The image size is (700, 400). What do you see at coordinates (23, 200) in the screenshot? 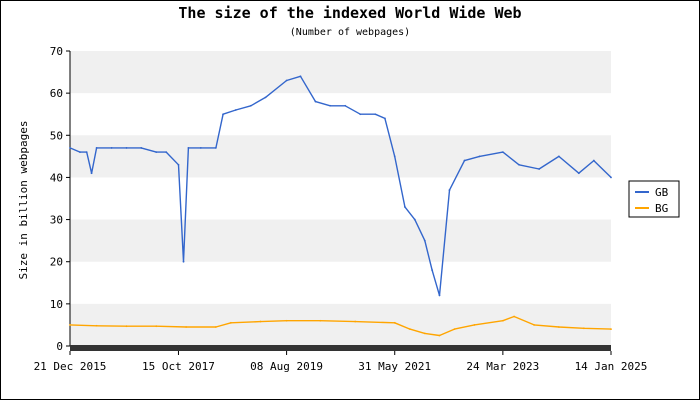
I see `y-axis-title: Size in billion webpages` at bounding box center [23, 200].